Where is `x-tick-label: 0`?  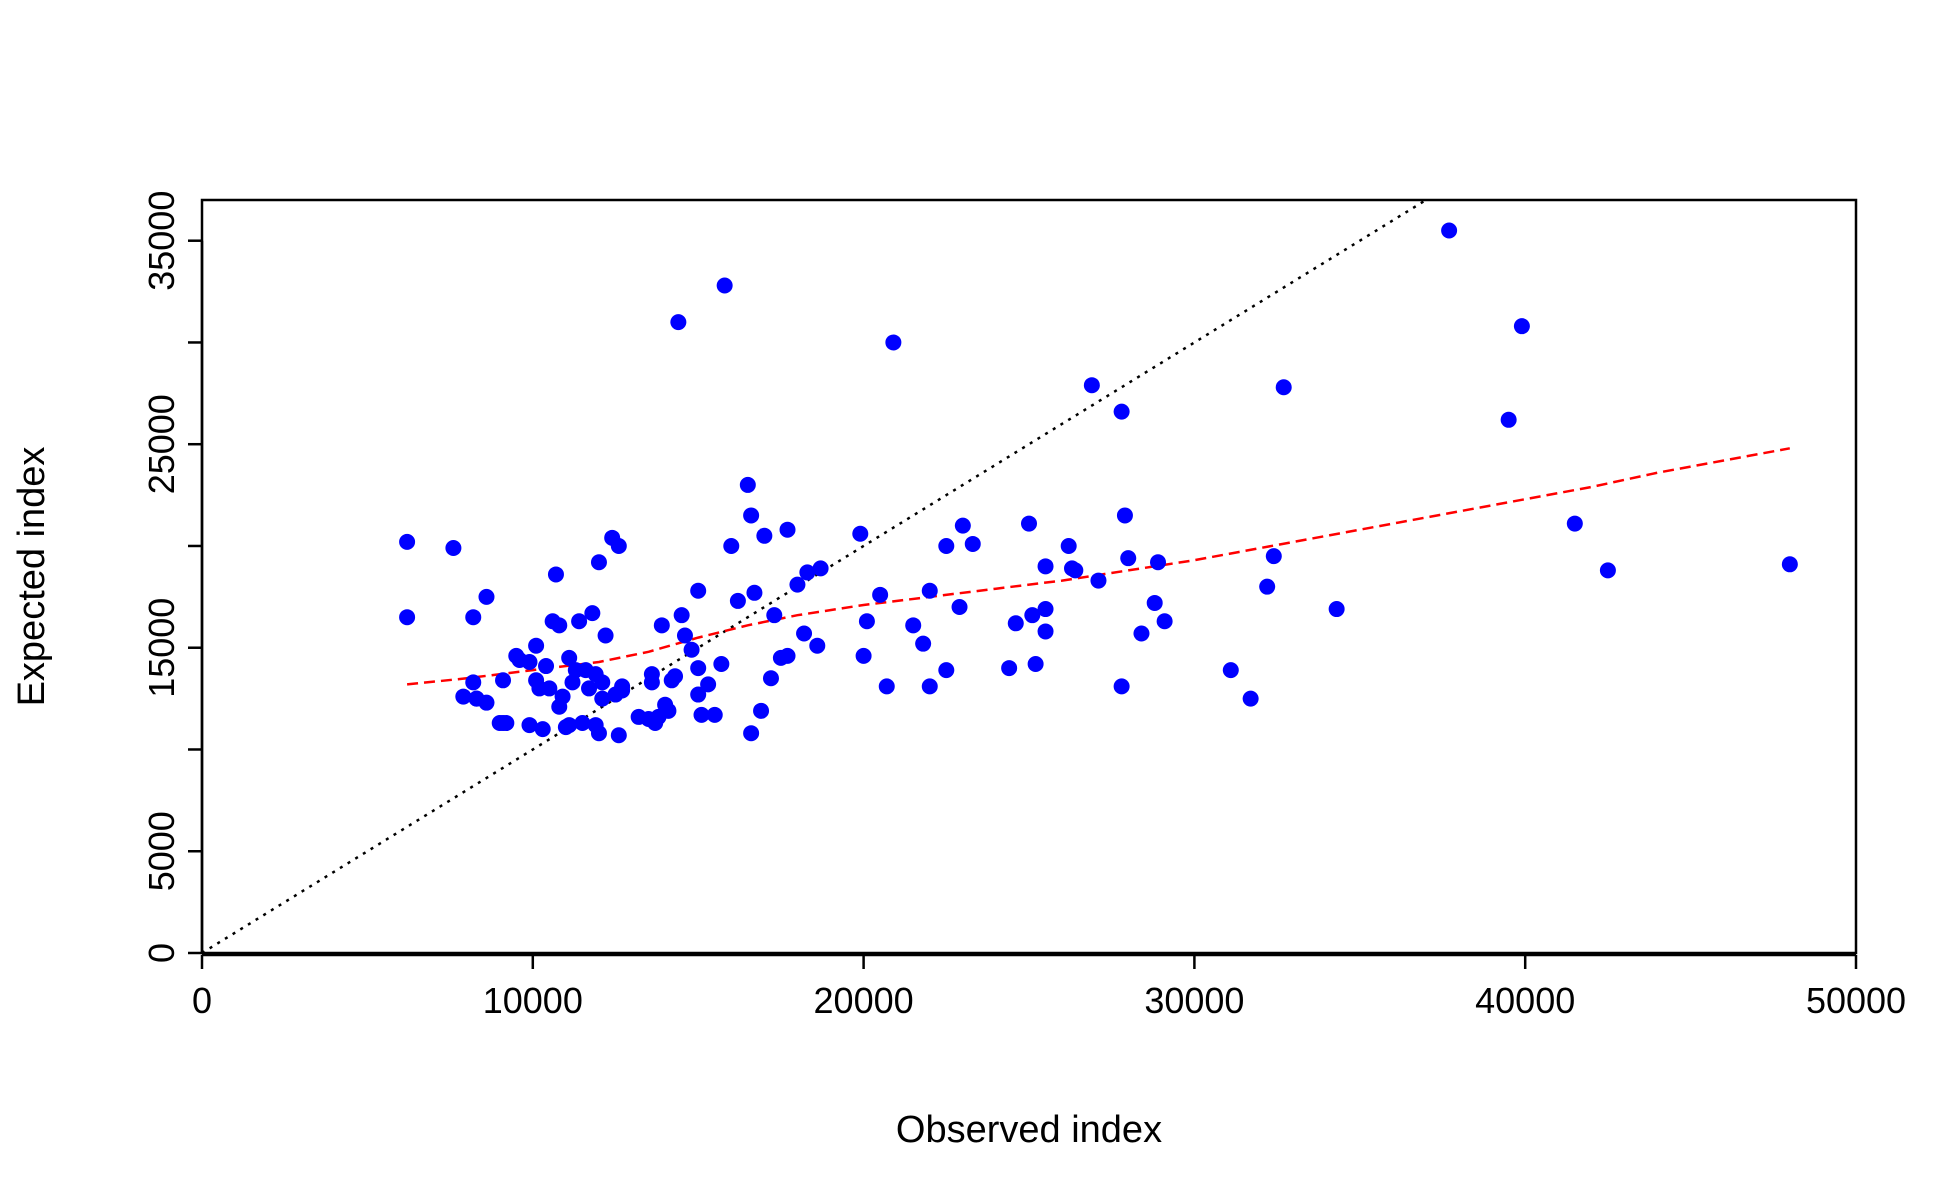 x-tick-label: 0 is located at coordinates (202, 1000).